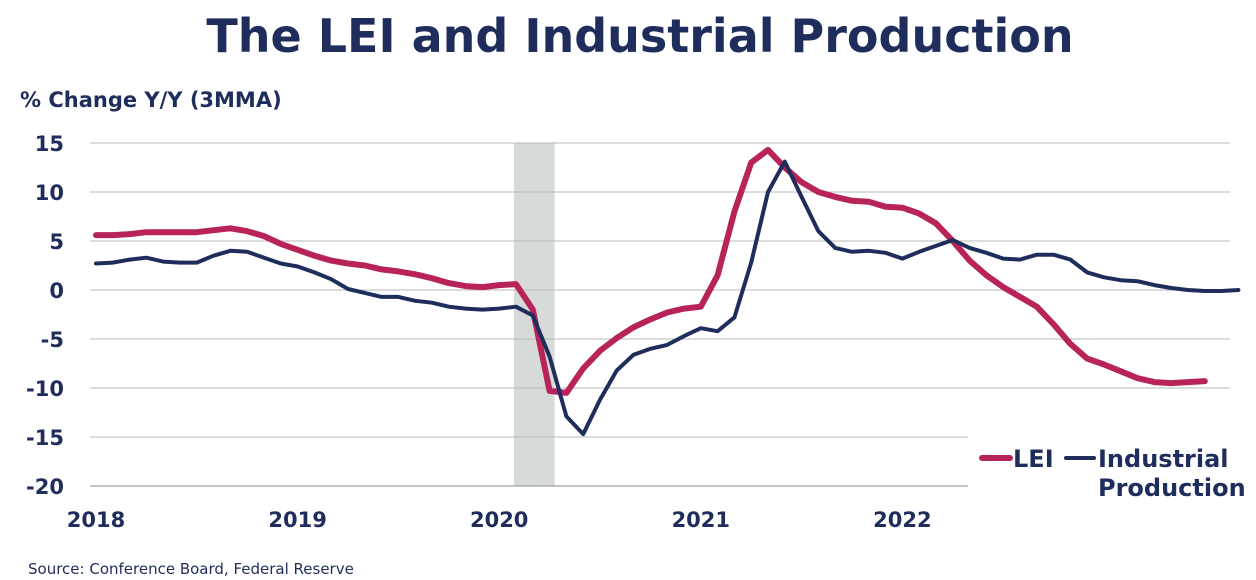  I want to click on x-tick-label: 2020, so click(499, 520).